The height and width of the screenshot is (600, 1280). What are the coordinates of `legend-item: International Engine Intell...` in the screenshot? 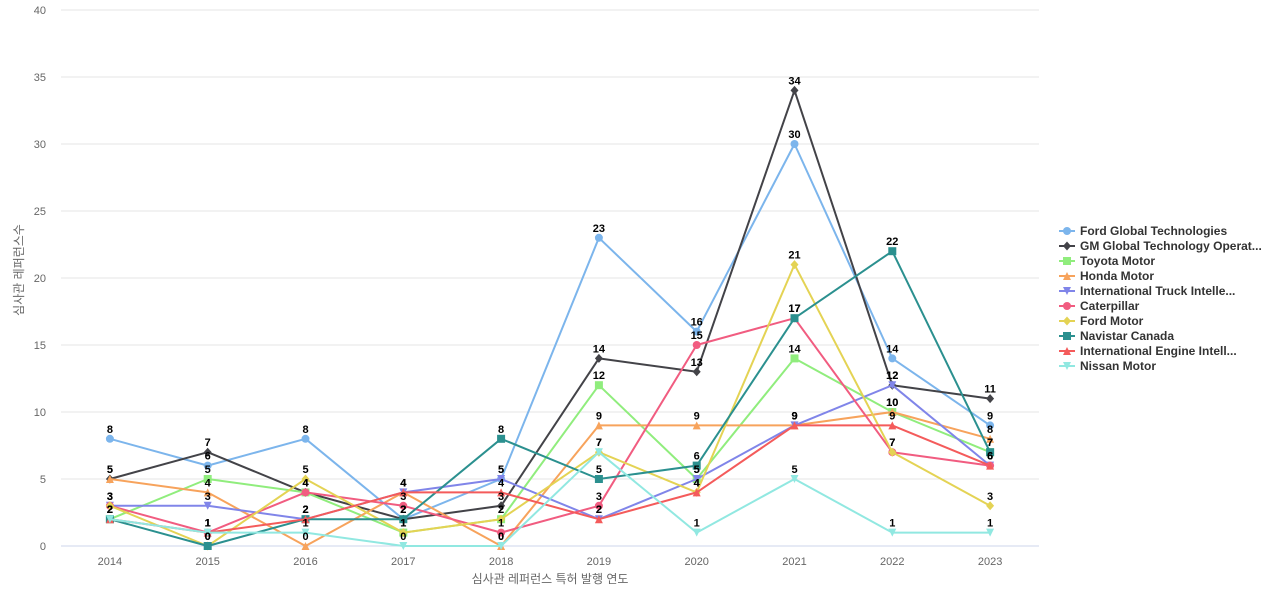 It's located at (1148, 351).